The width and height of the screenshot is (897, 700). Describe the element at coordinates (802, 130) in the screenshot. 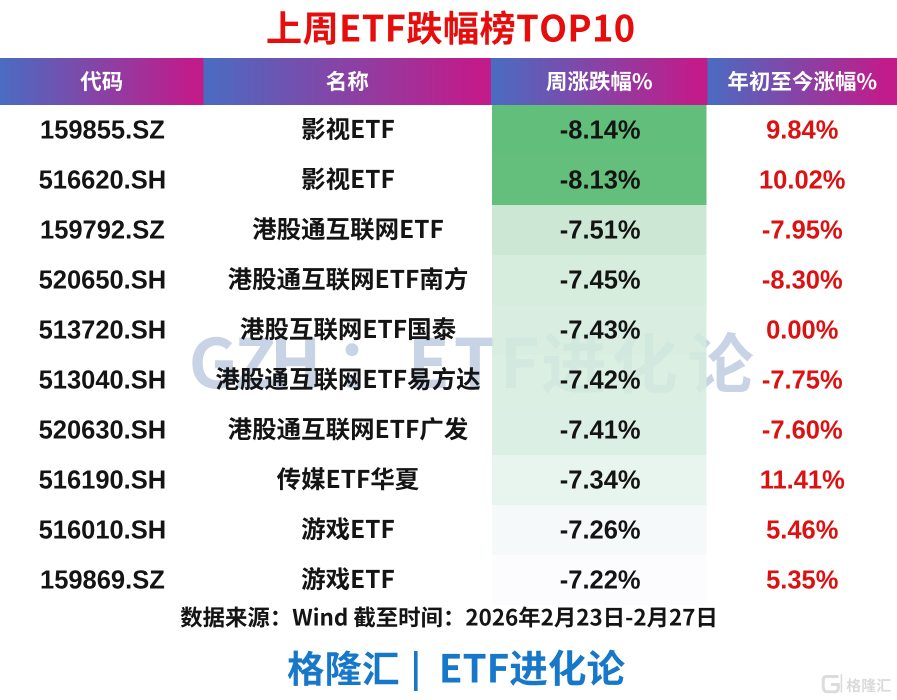

I see `svg-text: 9.84%` at that location.